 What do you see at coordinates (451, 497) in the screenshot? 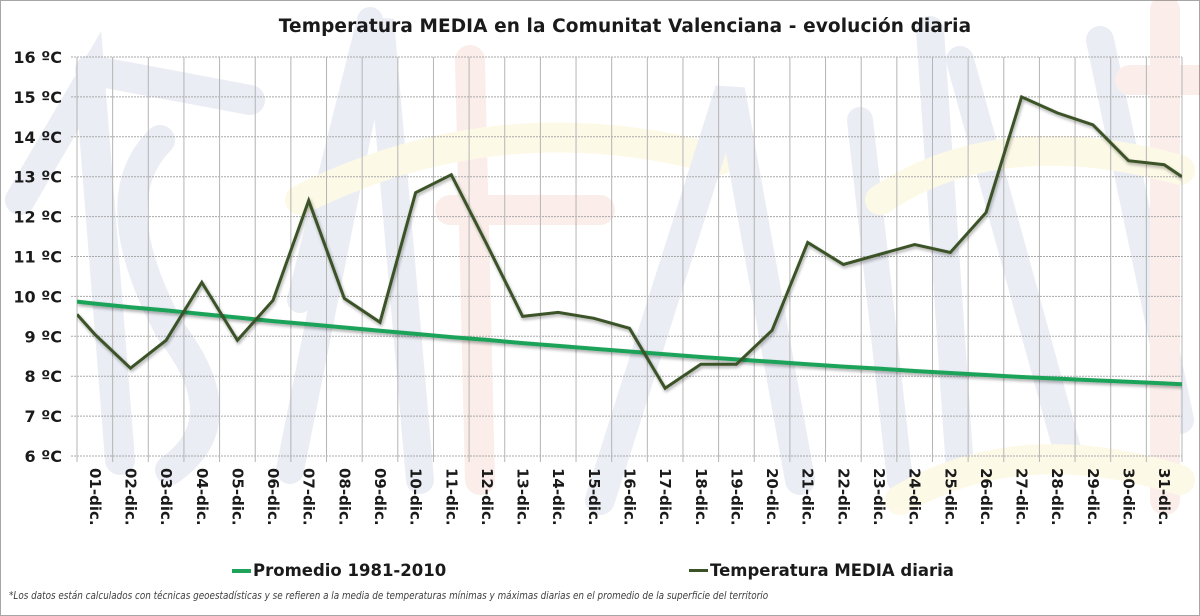
I see `x-tick-label: 11-dic.` at bounding box center [451, 497].